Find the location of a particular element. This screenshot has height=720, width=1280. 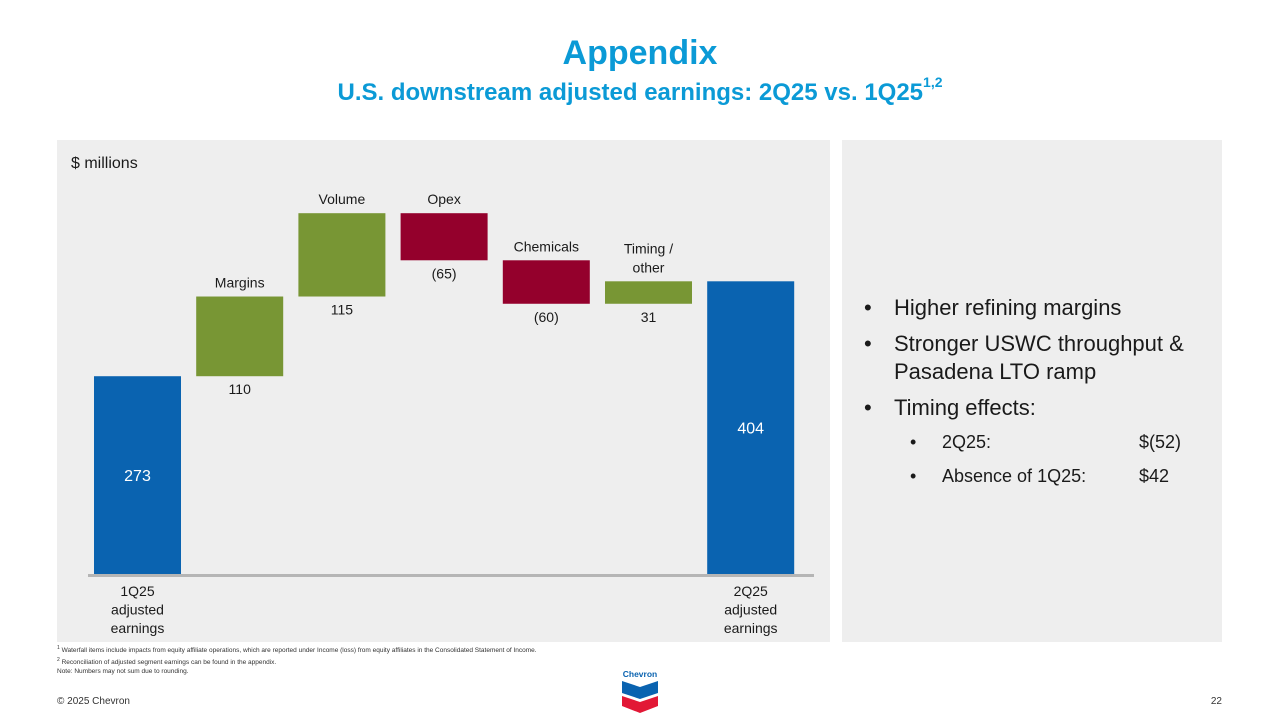

category-label-1q25-adjusted-earnings: adjusted is located at coordinates (137, 610).